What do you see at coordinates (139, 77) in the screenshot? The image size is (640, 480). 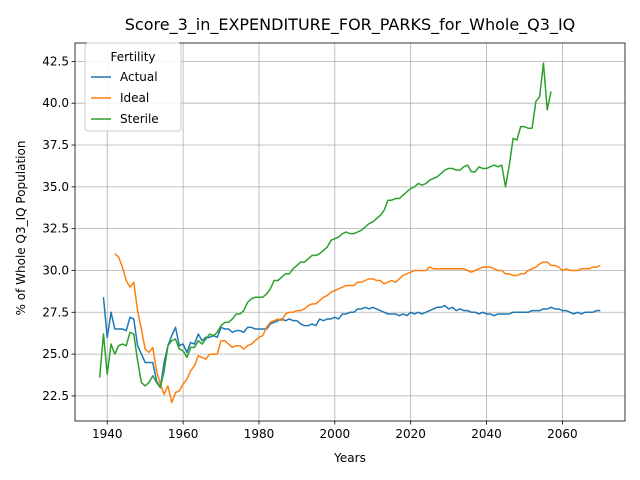 I see `legend-label-actual: Actual` at bounding box center [139, 77].